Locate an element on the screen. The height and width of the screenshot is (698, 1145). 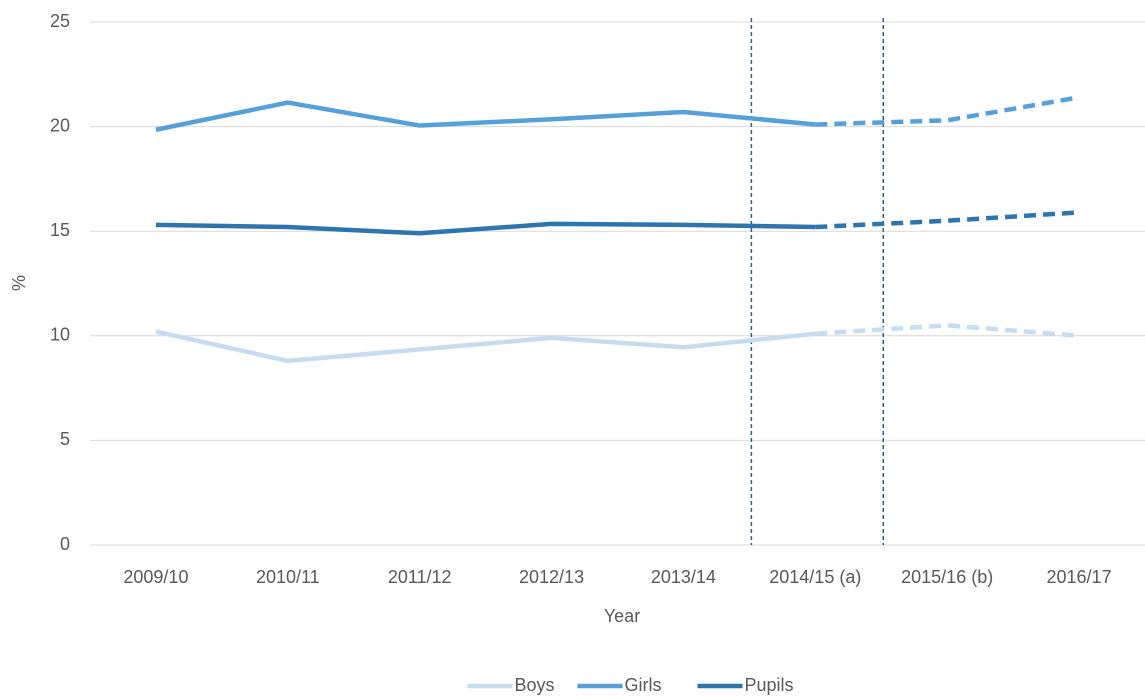
legend-label: Pupils is located at coordinates (769, 685).